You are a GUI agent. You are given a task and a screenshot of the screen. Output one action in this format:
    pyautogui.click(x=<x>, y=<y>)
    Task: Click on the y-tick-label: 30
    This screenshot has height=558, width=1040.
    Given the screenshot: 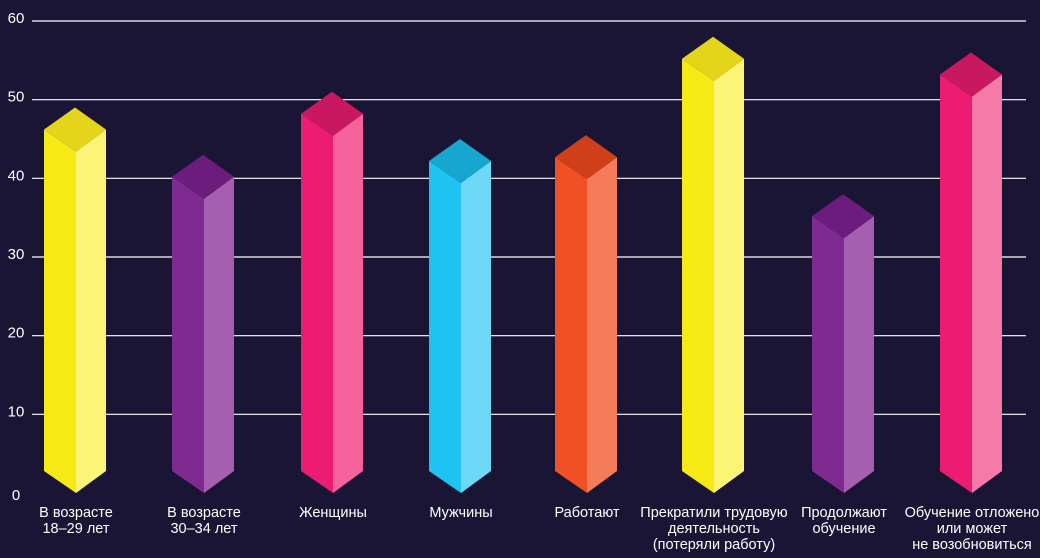 What is the action you would take?
    pyautogui.click(x=16, y=254)
    